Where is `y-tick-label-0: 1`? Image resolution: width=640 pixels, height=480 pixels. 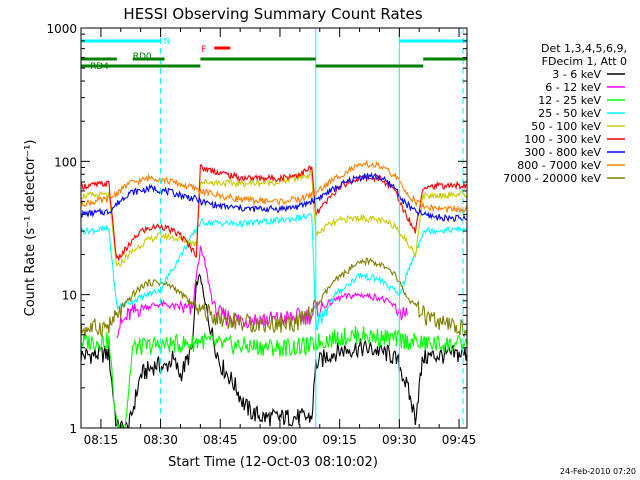
y-tick-label-0: 1 is located at coordinates (73, 429).